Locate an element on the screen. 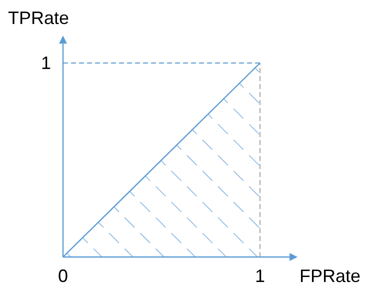 The image size is (369, 292). x-tick-label: 0 is located at coordinates (63, 276).